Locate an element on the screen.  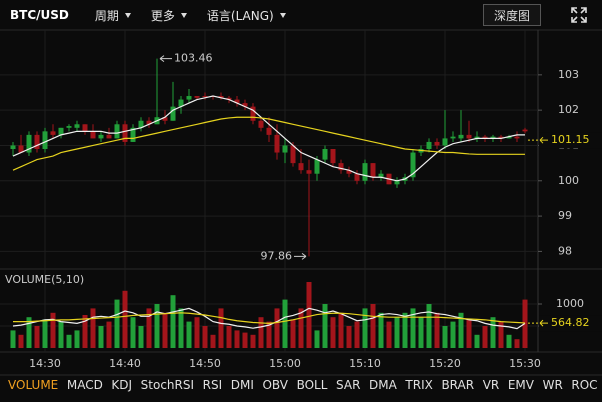
tab: StochRSI is located at coordinates (167, 385).